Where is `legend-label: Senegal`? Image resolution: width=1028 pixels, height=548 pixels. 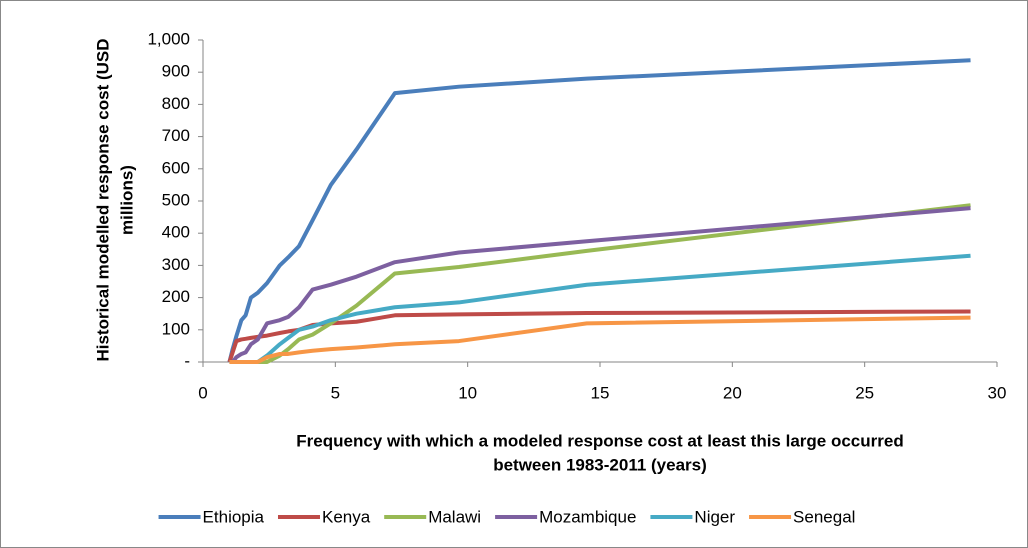 legend-label: Senegal is located at coordinates (824, 516).